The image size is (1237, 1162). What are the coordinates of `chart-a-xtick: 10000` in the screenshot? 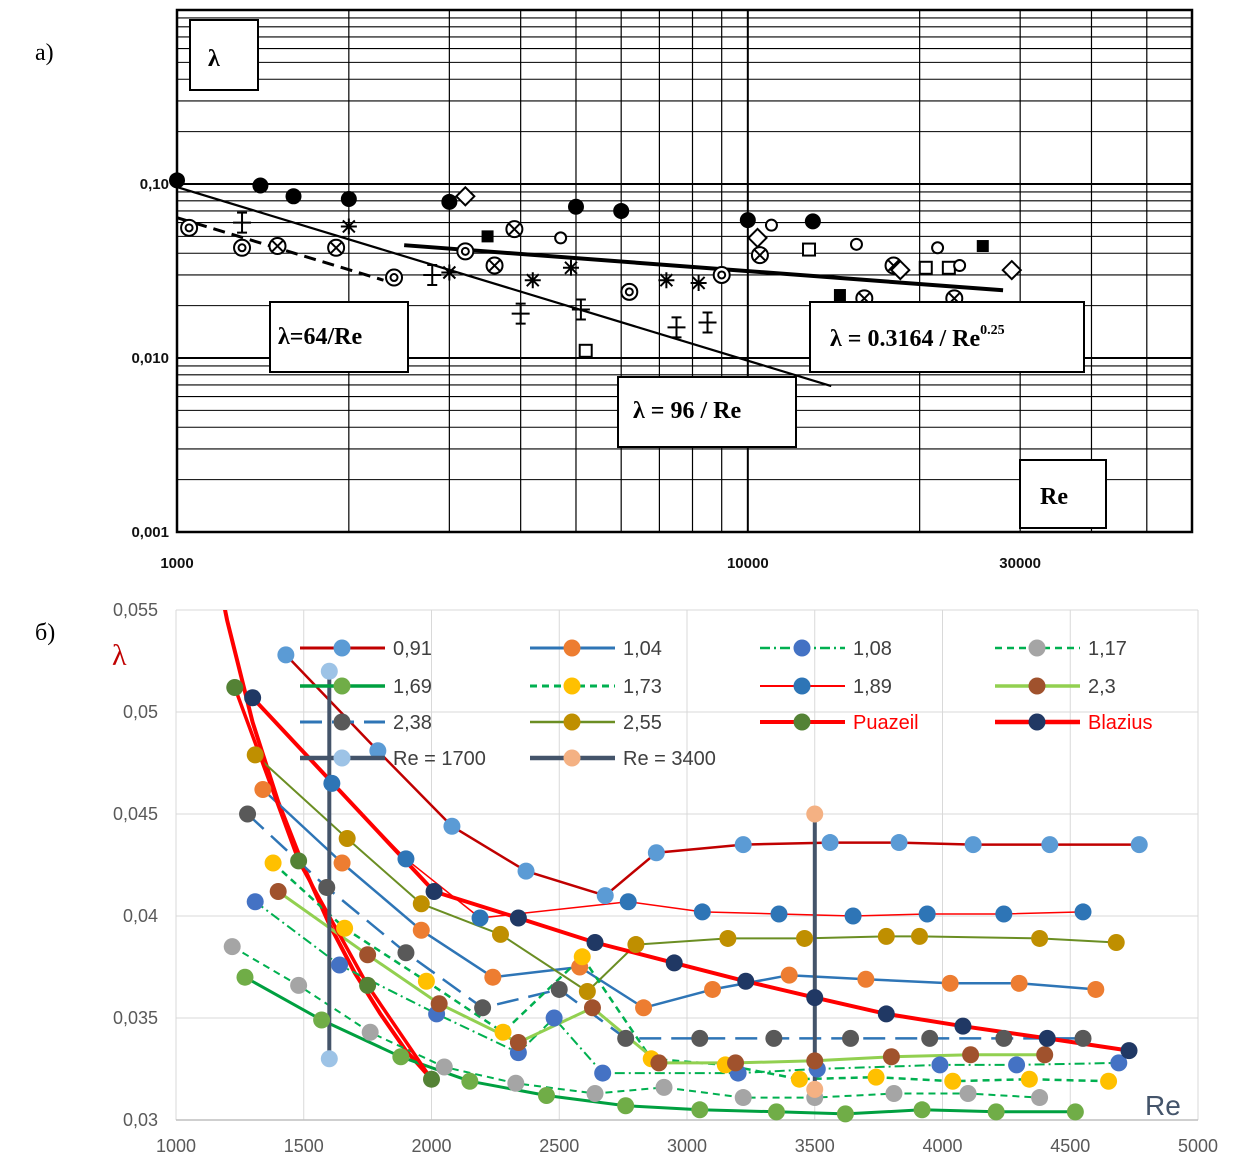 It's located at (748, 563).